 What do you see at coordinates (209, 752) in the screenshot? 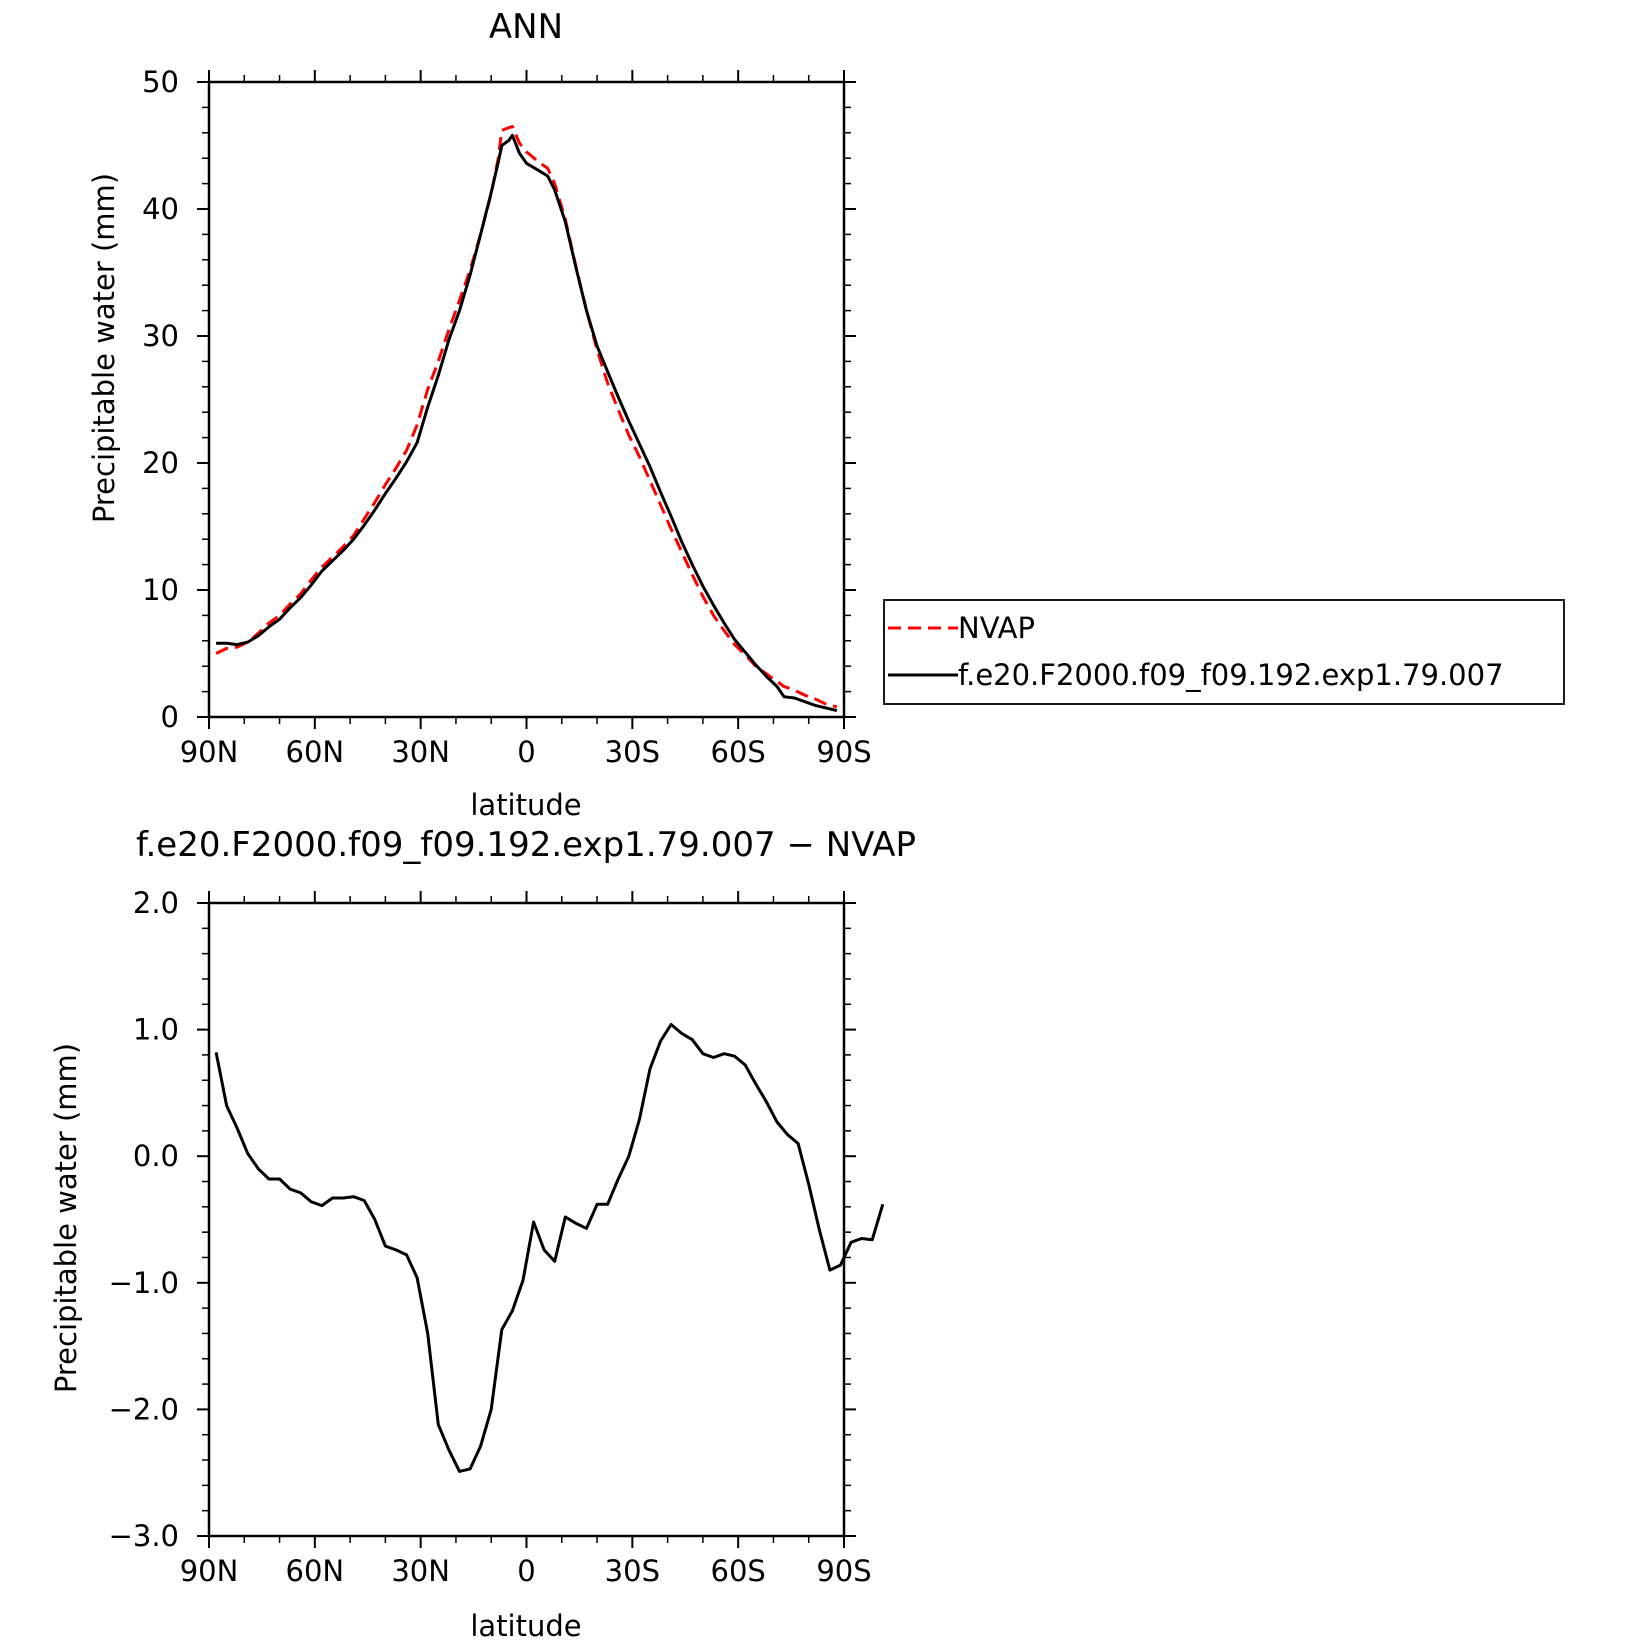
I see `top-chart-x-tick-label: 90N` at bounding box center [209, 752].